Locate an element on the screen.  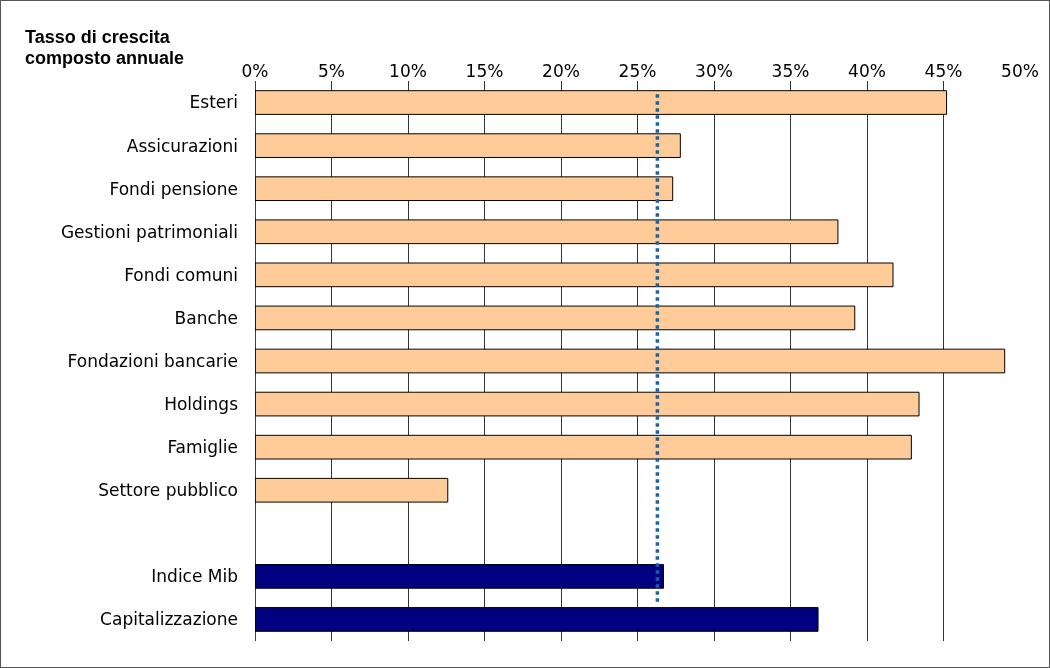
y-tick-label: Capitalizzazione is located at coordinates (169, 619).